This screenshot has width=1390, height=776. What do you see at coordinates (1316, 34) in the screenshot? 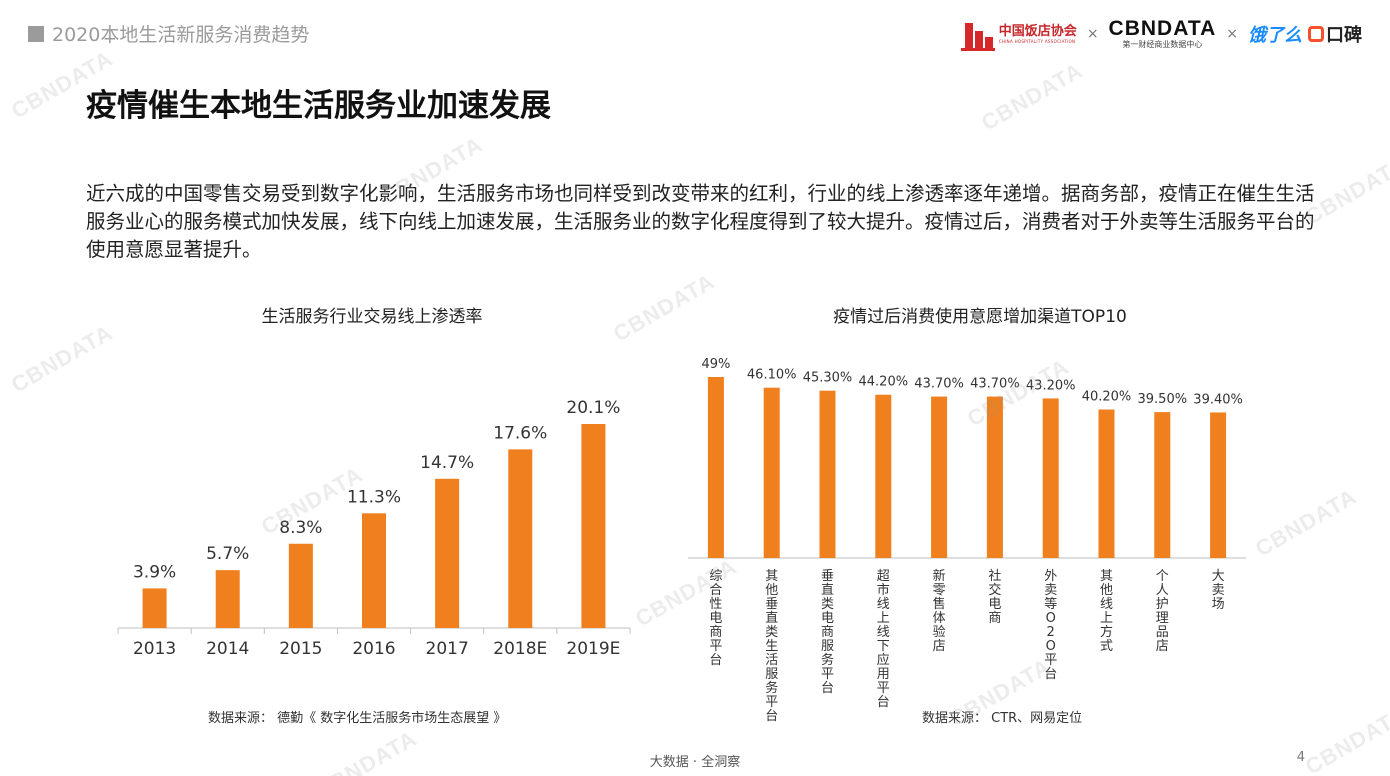
I see `koubei-icon` at bounding box center [1316, 34].